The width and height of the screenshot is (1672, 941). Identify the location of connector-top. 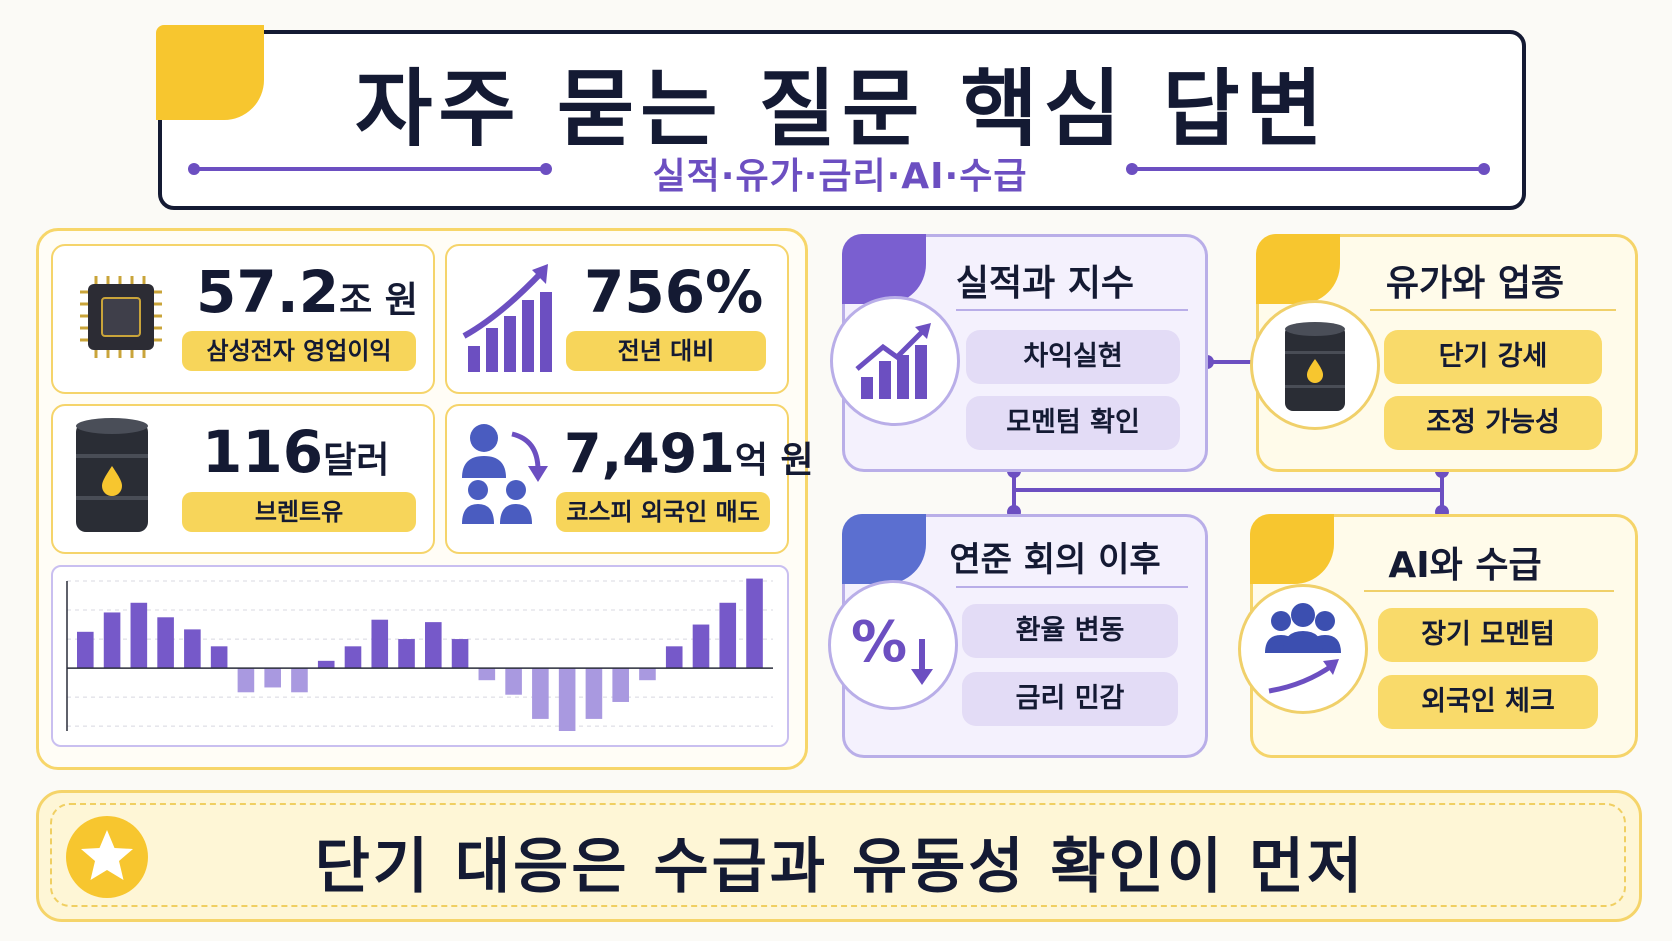
(1237, 362).